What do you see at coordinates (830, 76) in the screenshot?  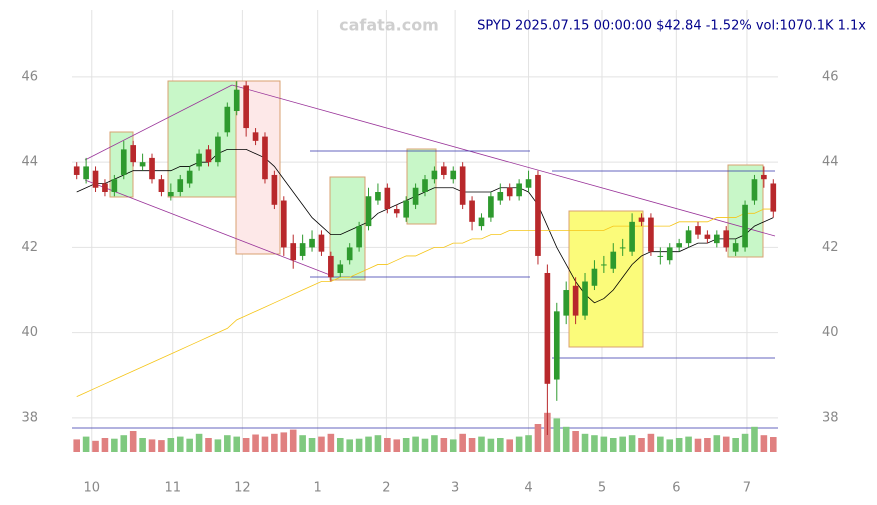 I see `y-tick-label-right: 46` at bounding box center [830, 76].